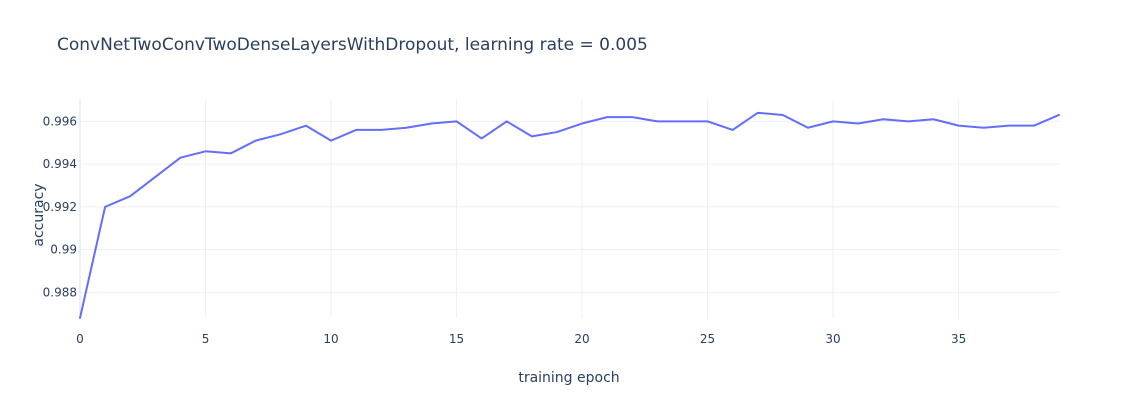 The height and width of the screenshot is (410, 1139). Describe the element at coordinates (80, 339) in the screenshot. I see `x-tick-label-0: 0` at that location.